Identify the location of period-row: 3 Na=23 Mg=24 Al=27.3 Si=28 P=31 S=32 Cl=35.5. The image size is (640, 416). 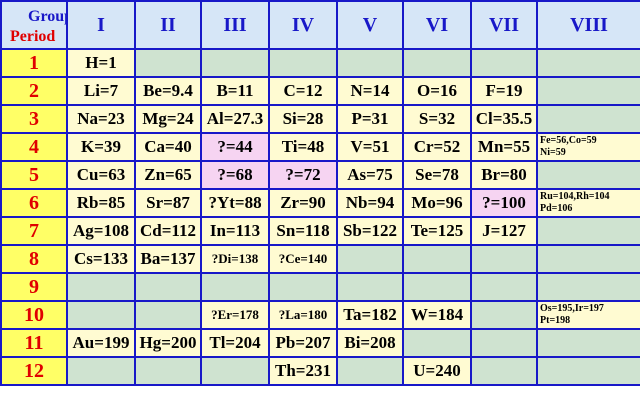
(320, 119).